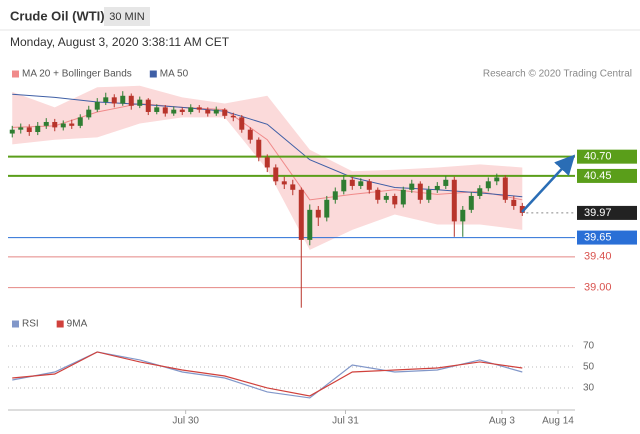 The height and width of the screenshot is (434, 640). What do you see at coordinates (598, 176) in the screenshot?
I see `level-label: 40.45` at bounding box center [598, 176].